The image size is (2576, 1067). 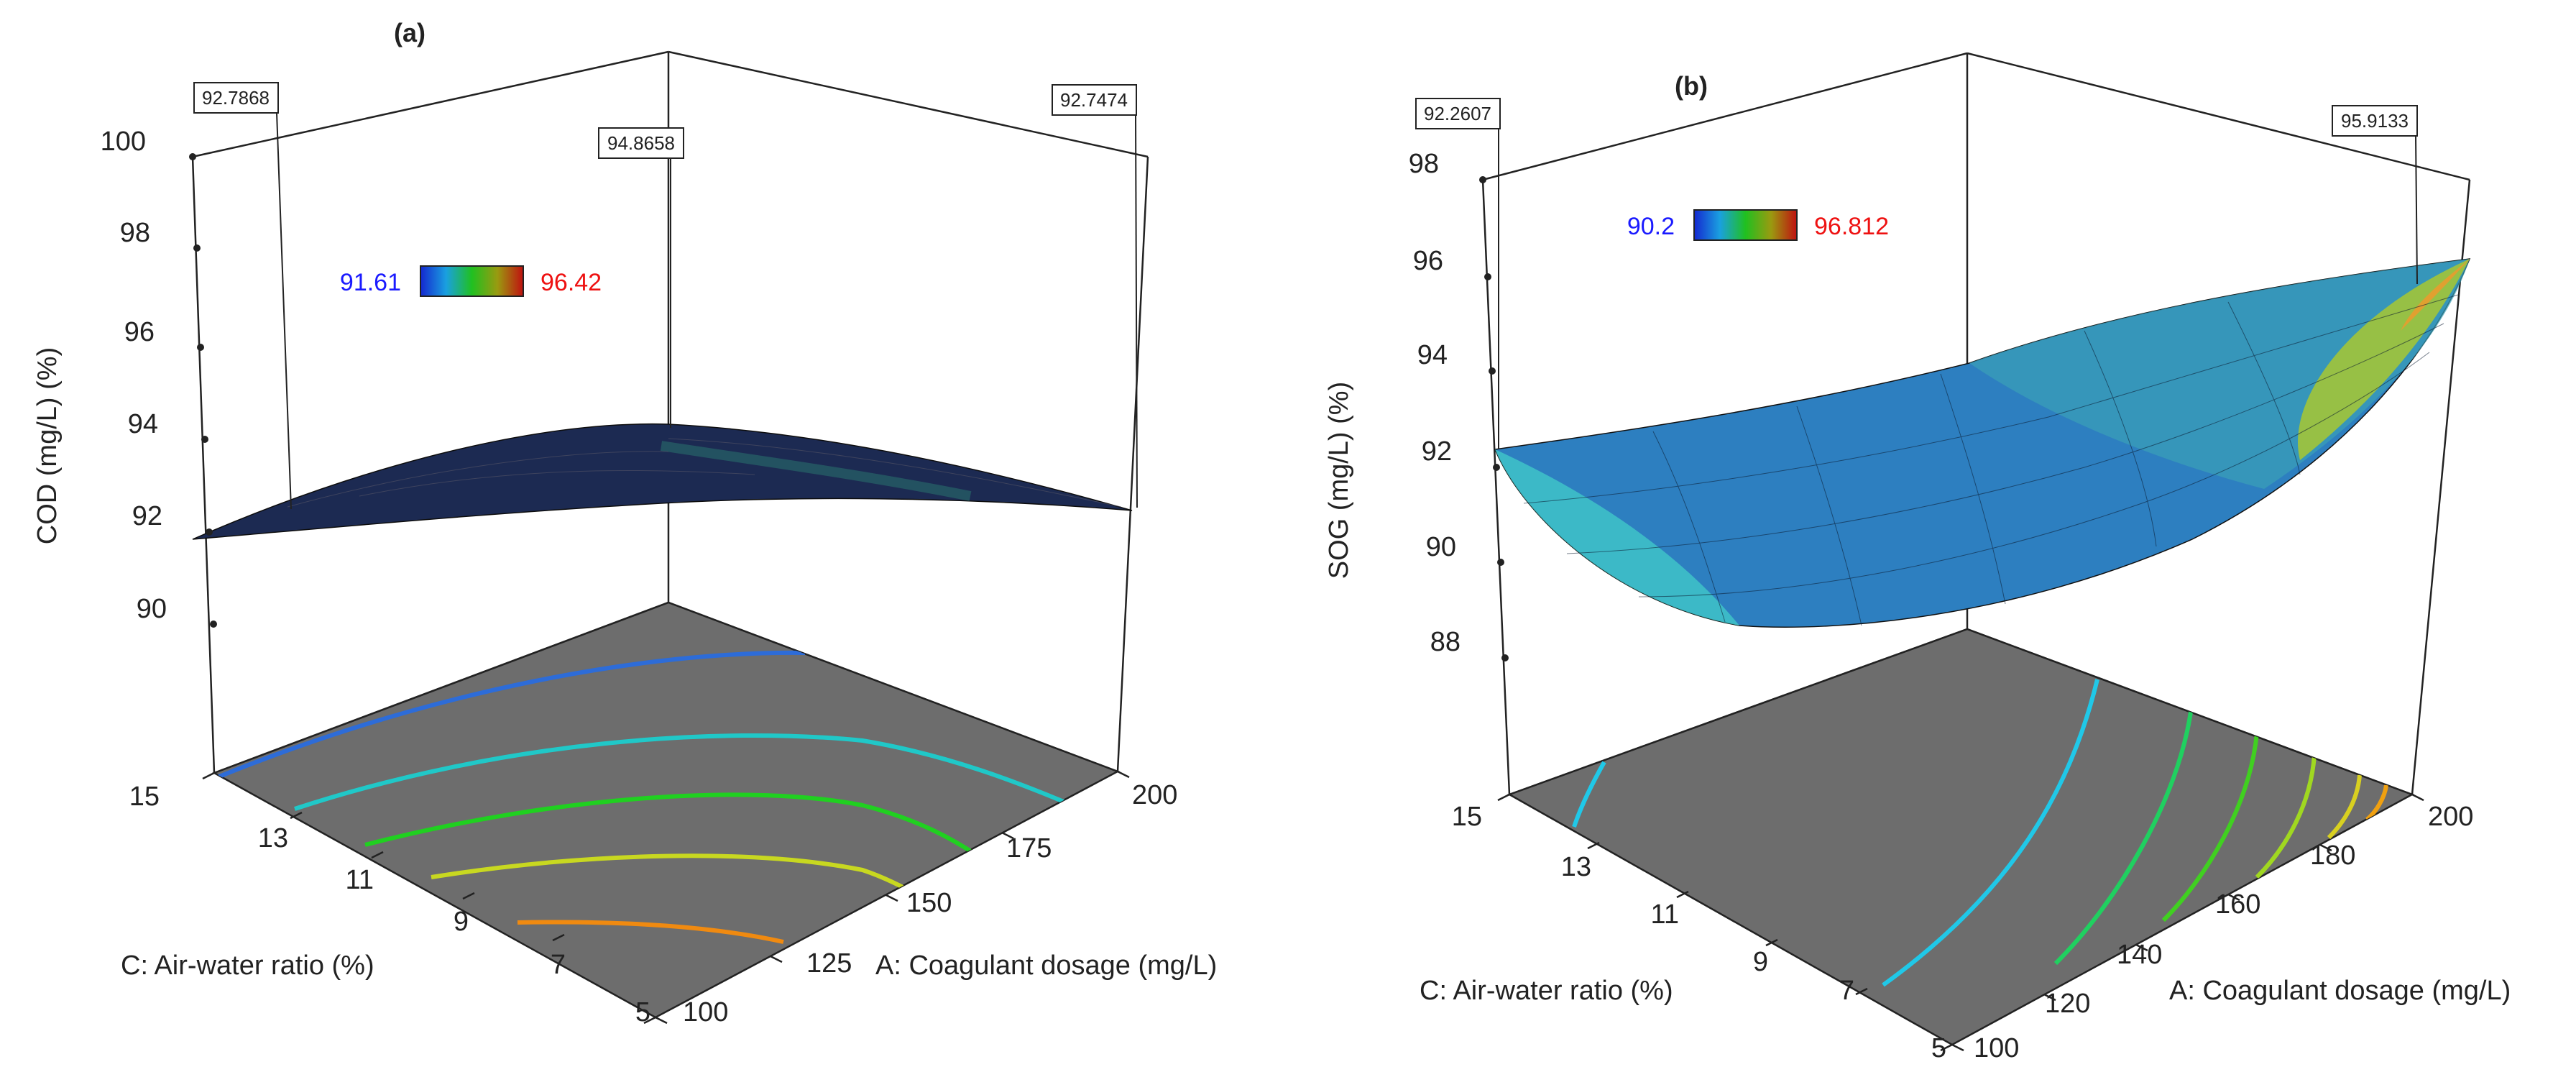 What do you see at coordinates (152, 609) in the screenshot?
I see `a-ztick-90: 90` at bounding box center [152, 609].